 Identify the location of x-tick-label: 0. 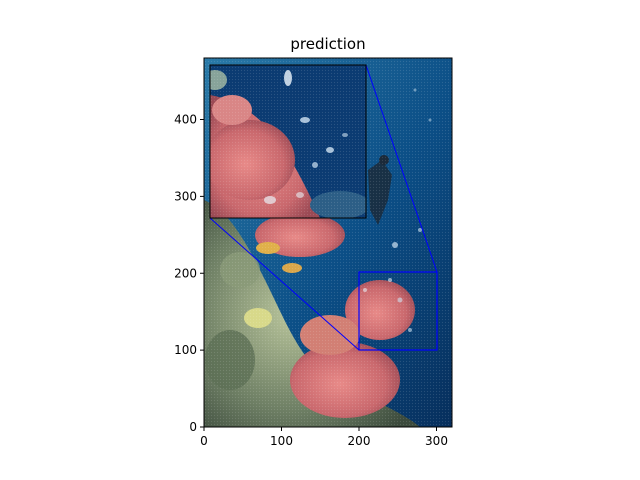
(204, 441).